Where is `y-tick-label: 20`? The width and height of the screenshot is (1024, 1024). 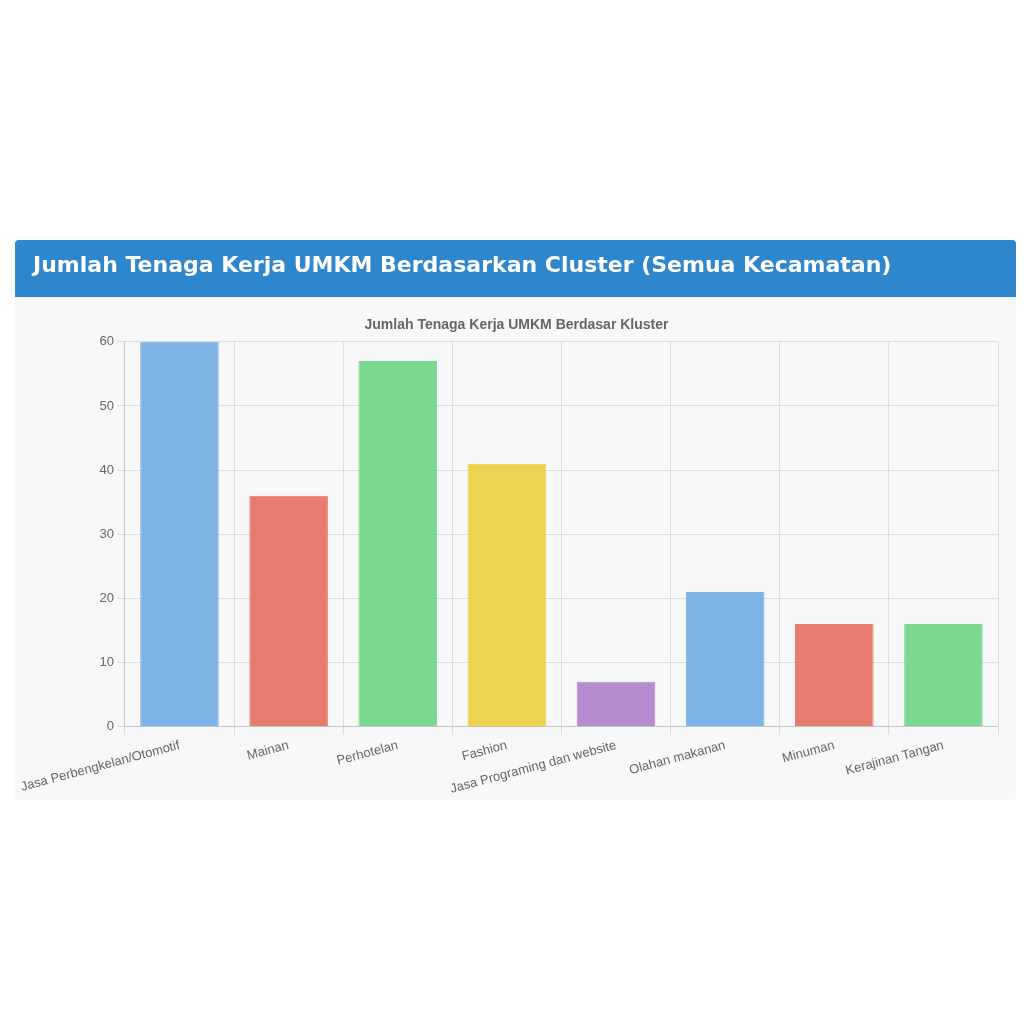 y-tick-label: 20 is located at coordinates (106, 597).